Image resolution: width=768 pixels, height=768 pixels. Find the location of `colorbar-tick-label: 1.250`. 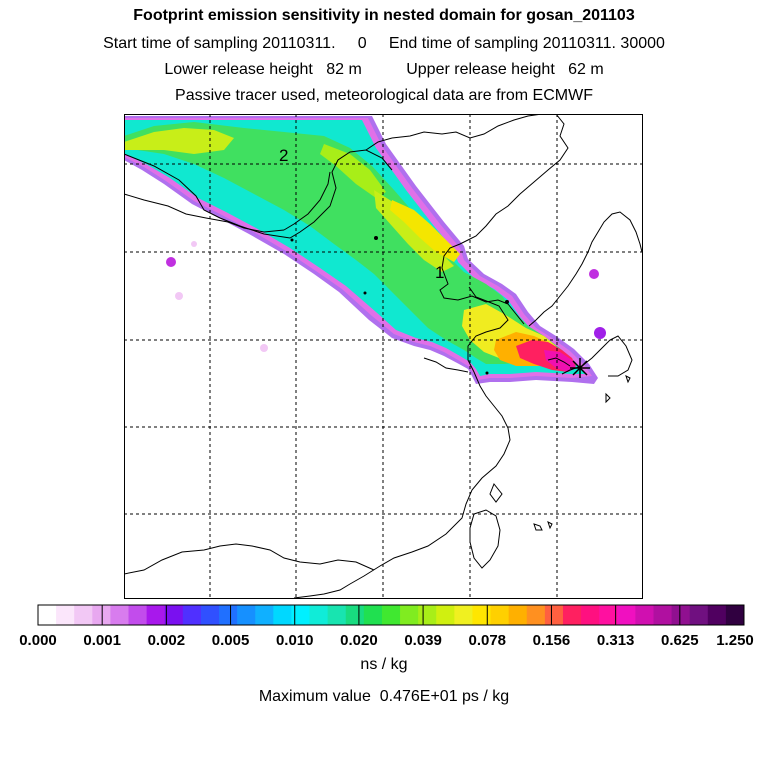

colorbar-tick-label: 1.250 is located at coordinates (735, 640).